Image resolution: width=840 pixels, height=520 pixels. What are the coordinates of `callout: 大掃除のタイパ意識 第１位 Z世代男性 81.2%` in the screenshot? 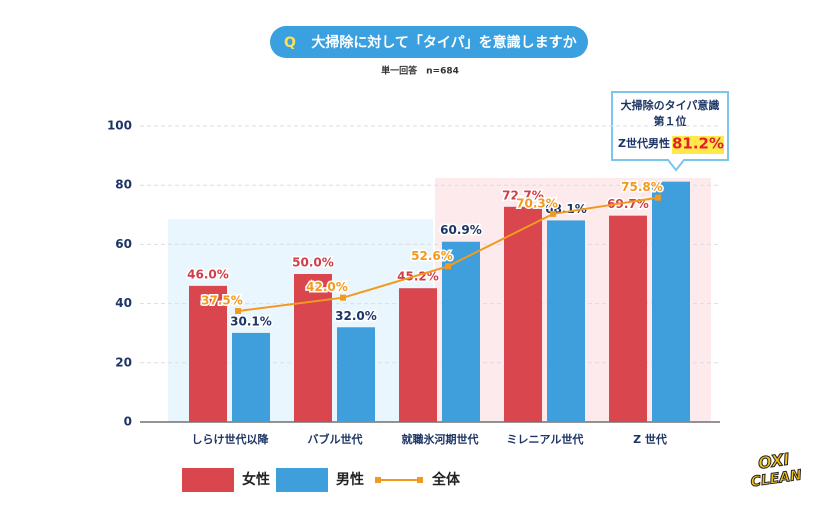 It's located at (670, 131).